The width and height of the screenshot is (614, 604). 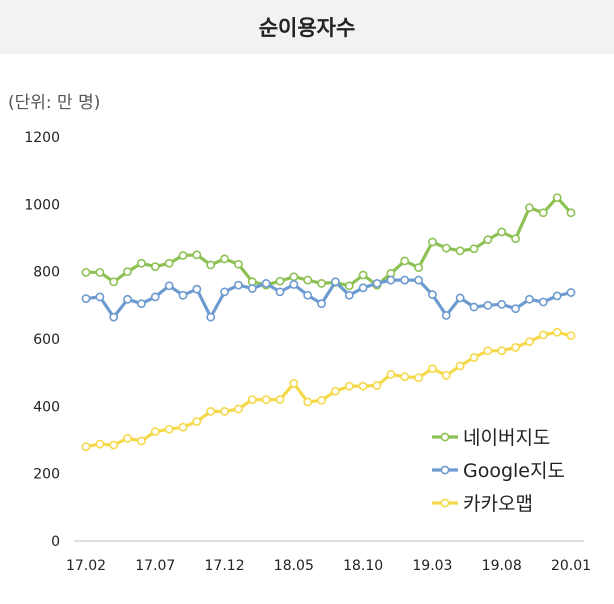 What do you see at coordinates (571, 566) in the screenshot?
I see `x-tick-label: 20.01` at bounding box center [571, 566].